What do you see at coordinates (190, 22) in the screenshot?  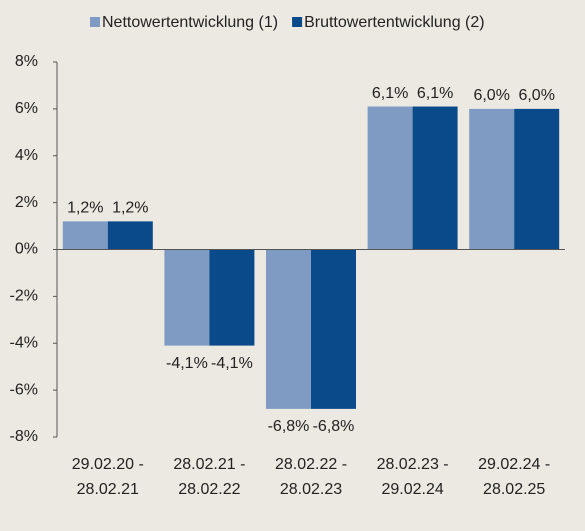 I see `legend-label: Nettowertentwicklung (1)` at bounding box center [190, 22].